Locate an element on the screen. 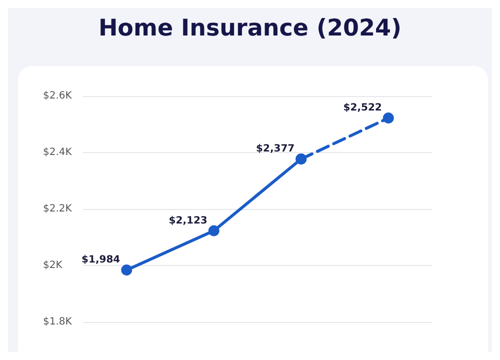 The height and width of the screenshot is (360, 500). y-tick-label: $2.6K is located at coordinates (57, 96).